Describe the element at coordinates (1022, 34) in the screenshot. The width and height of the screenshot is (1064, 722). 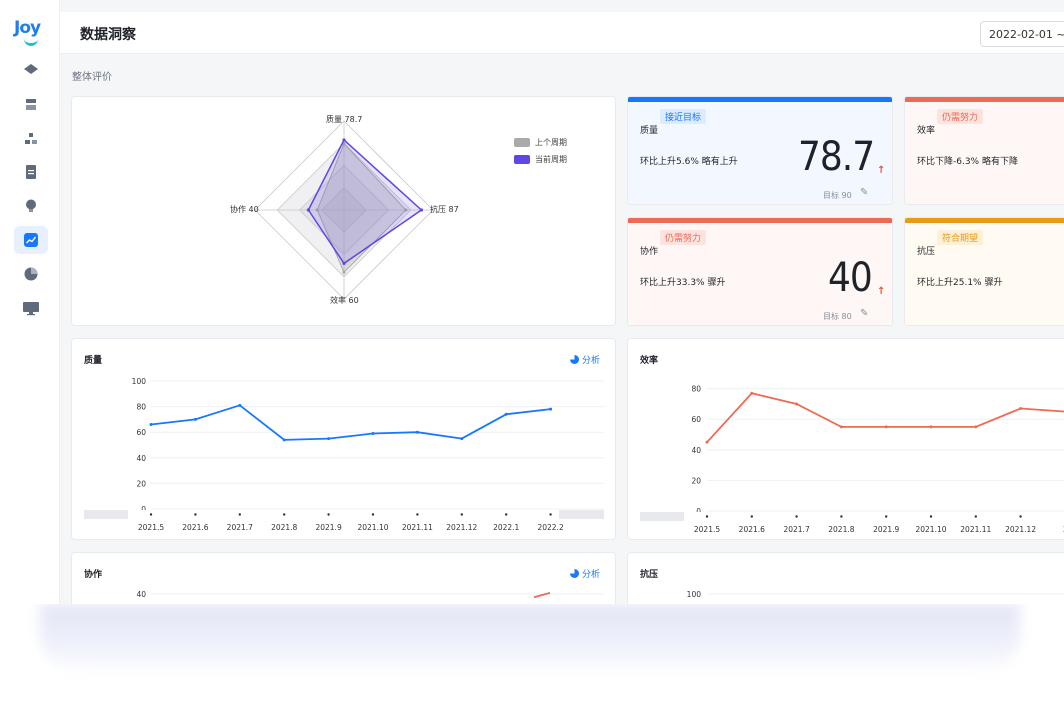
I see `date-range-picker: 2022-02-01 ~` at that location.